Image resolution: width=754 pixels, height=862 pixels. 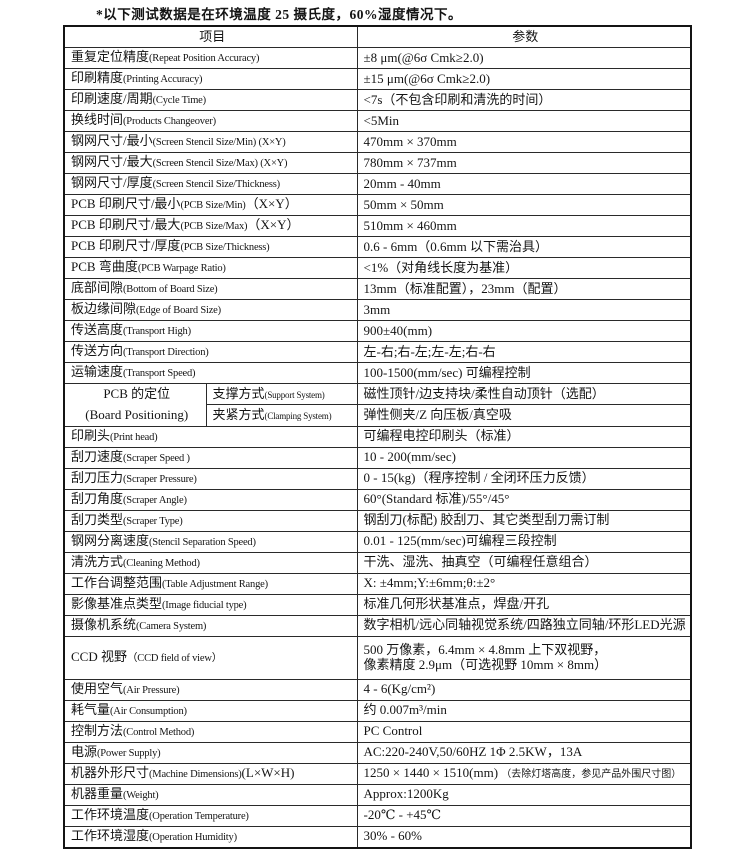 I want to click on spec-item-zh: 刮刀压力, so click(x=97, y=478).